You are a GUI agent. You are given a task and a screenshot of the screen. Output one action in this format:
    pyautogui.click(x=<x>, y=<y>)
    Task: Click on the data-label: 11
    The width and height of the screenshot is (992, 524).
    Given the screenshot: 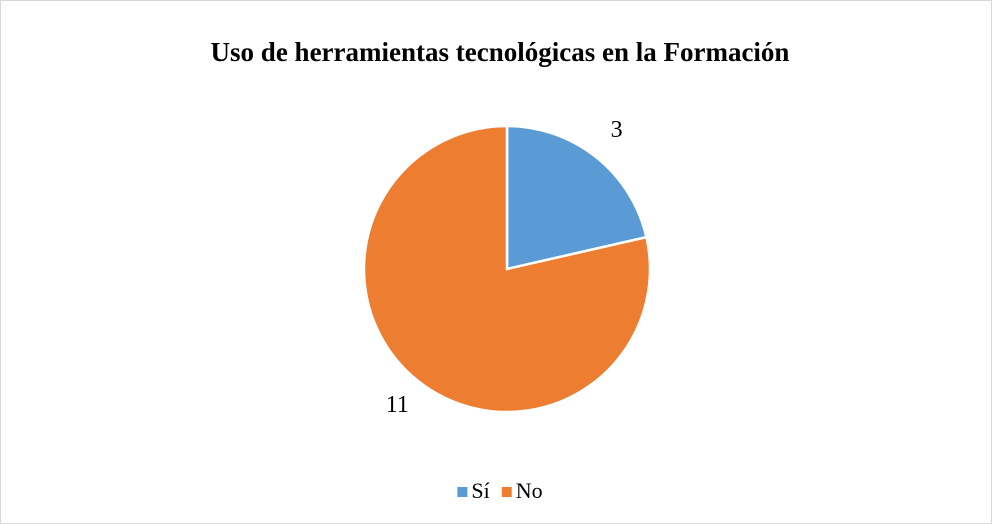 What is the action you would take?
    pyautogui.click(x=397, y=405)
    